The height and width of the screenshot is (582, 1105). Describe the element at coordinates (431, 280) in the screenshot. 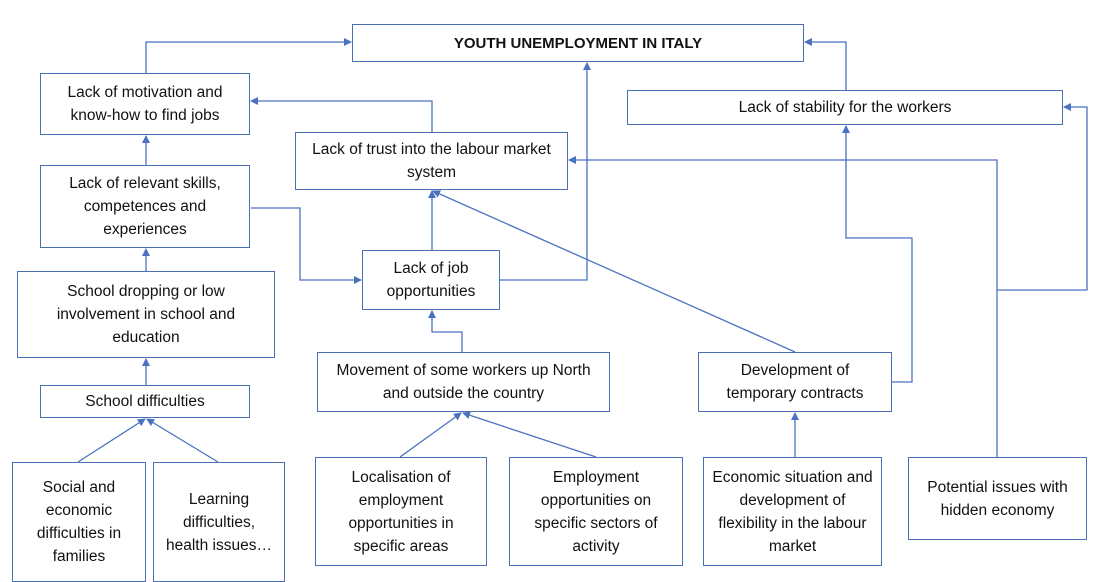

I see `node: Lack of job opportunities` at that location.